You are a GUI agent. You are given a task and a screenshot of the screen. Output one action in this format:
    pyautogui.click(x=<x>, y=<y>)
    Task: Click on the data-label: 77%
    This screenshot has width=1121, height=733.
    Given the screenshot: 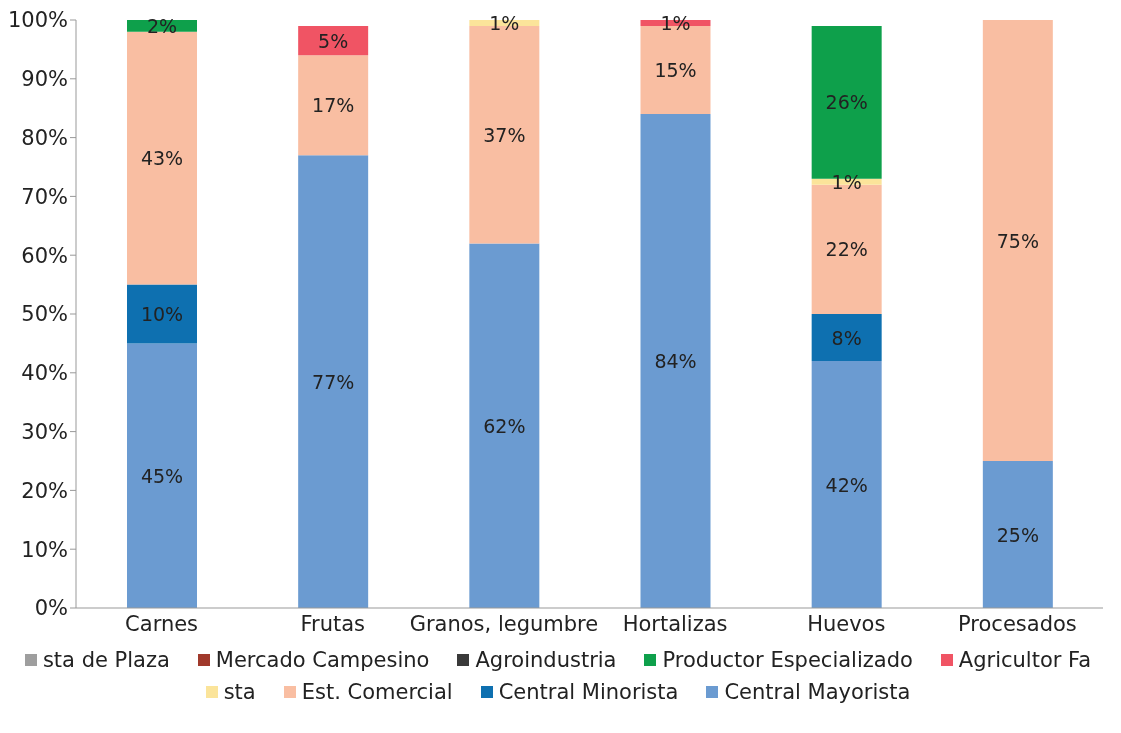 What is the action you would take?
    pyautogui.click(x=333, y=381)
    